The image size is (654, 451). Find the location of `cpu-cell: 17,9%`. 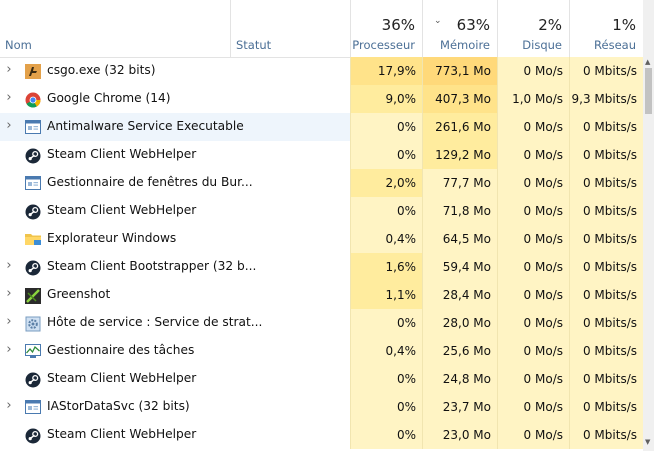

cpu-cell: 17,9% is located at coordinates (386, 71).